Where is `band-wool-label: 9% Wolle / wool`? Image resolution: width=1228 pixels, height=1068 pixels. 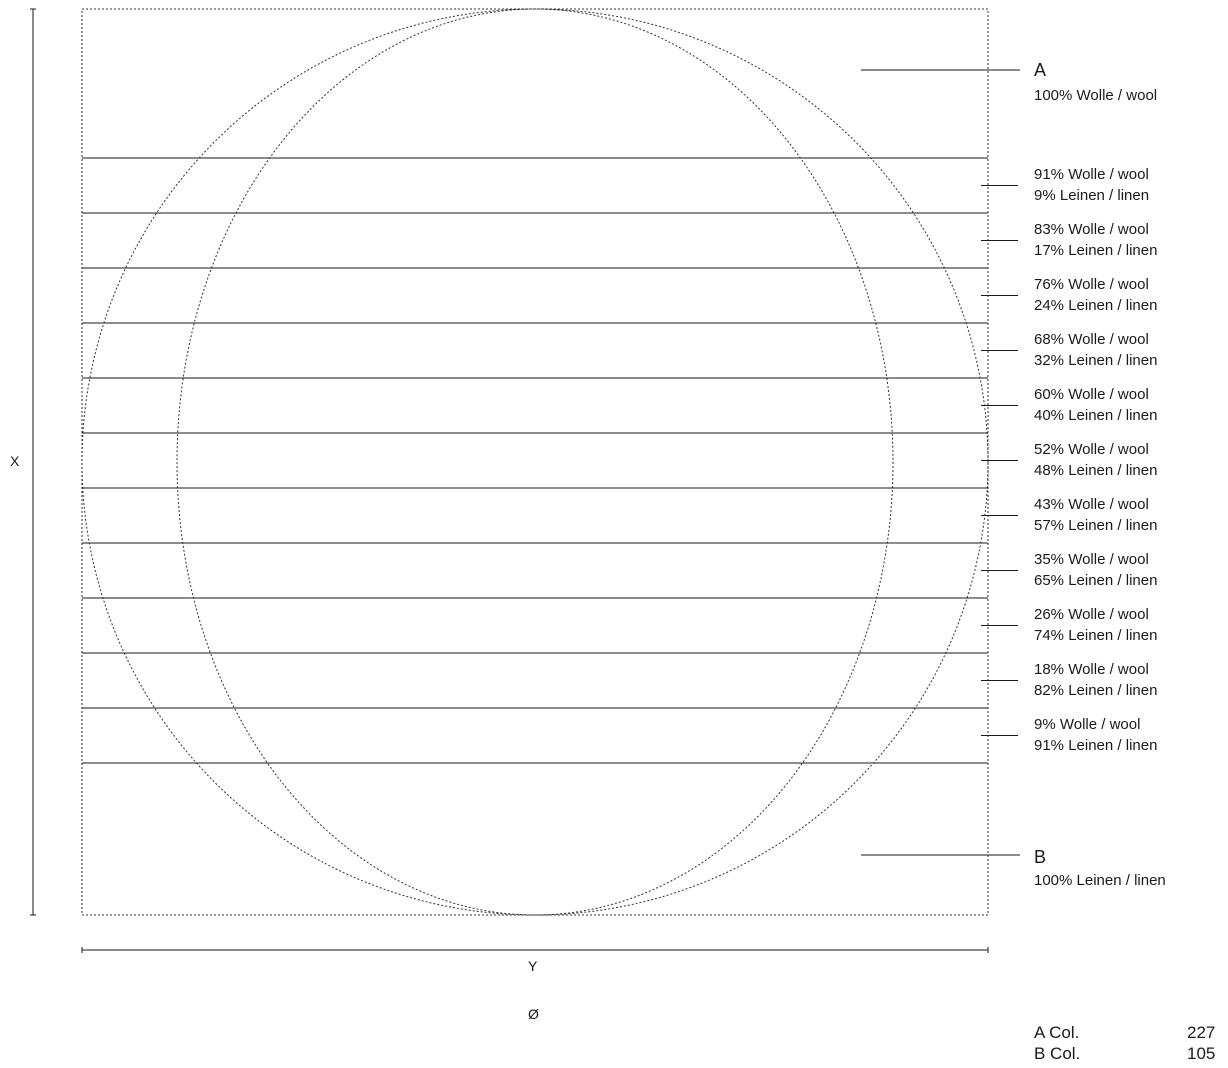 band-wool-label: 9% Wolle / wool is located at coordinates (1087, 724).